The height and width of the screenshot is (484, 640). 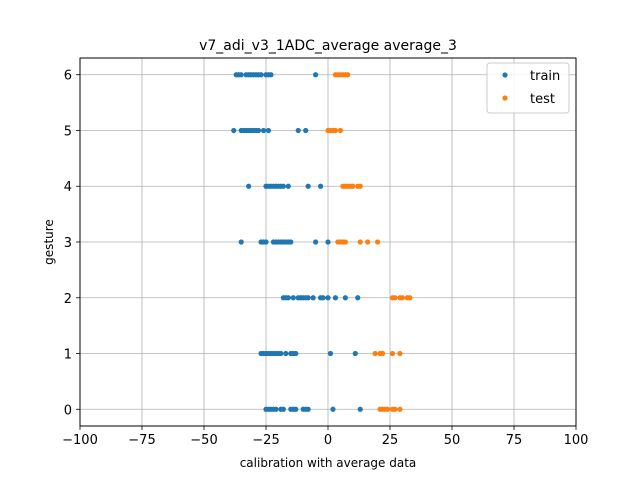 I want to click on legend-label-test: test, so click(x=542, y=99).